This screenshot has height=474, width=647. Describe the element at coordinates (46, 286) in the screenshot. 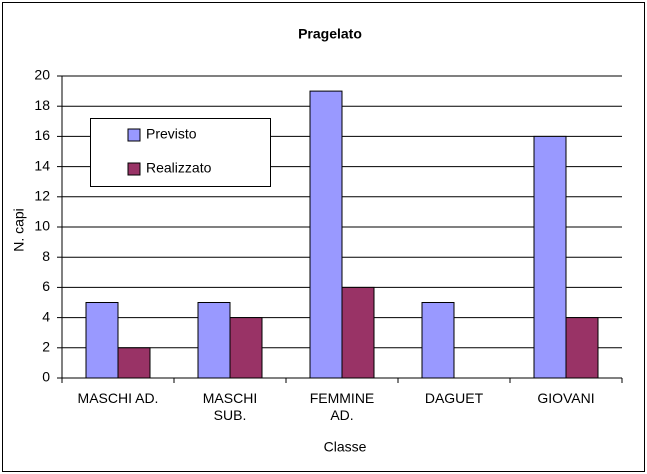

I see `y-tick-label: 6` at that location.